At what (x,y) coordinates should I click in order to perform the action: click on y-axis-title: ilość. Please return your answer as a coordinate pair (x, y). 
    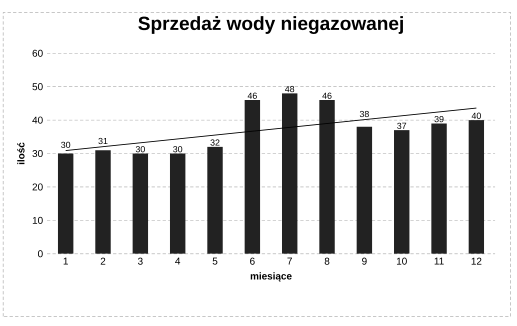
    Looking at the image, I should click on (21, 153).